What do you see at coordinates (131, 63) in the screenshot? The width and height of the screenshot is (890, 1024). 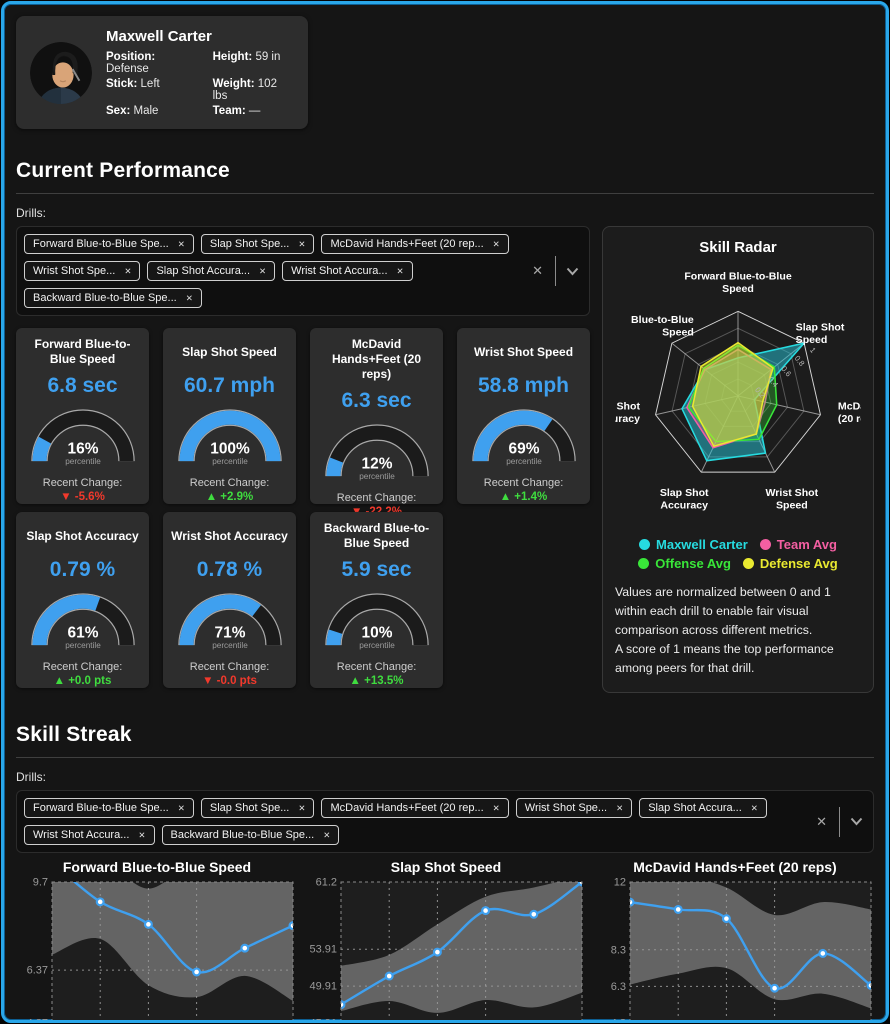 I see `player-field: Position: Defense` at bounding box center [131, 63].